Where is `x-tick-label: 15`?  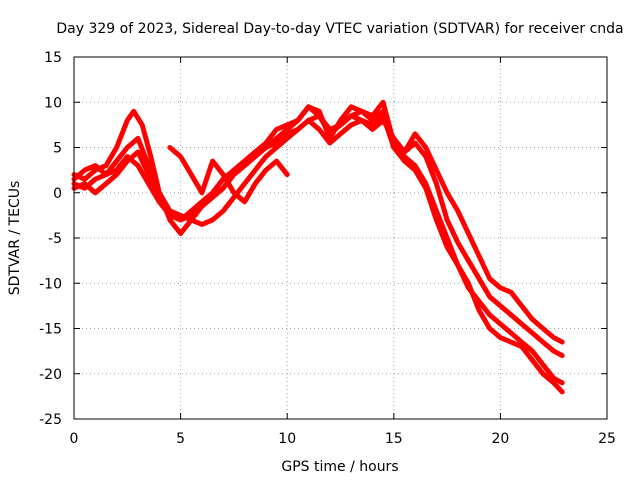
x-tick-label: 15 is located at coordinates (394, 439).